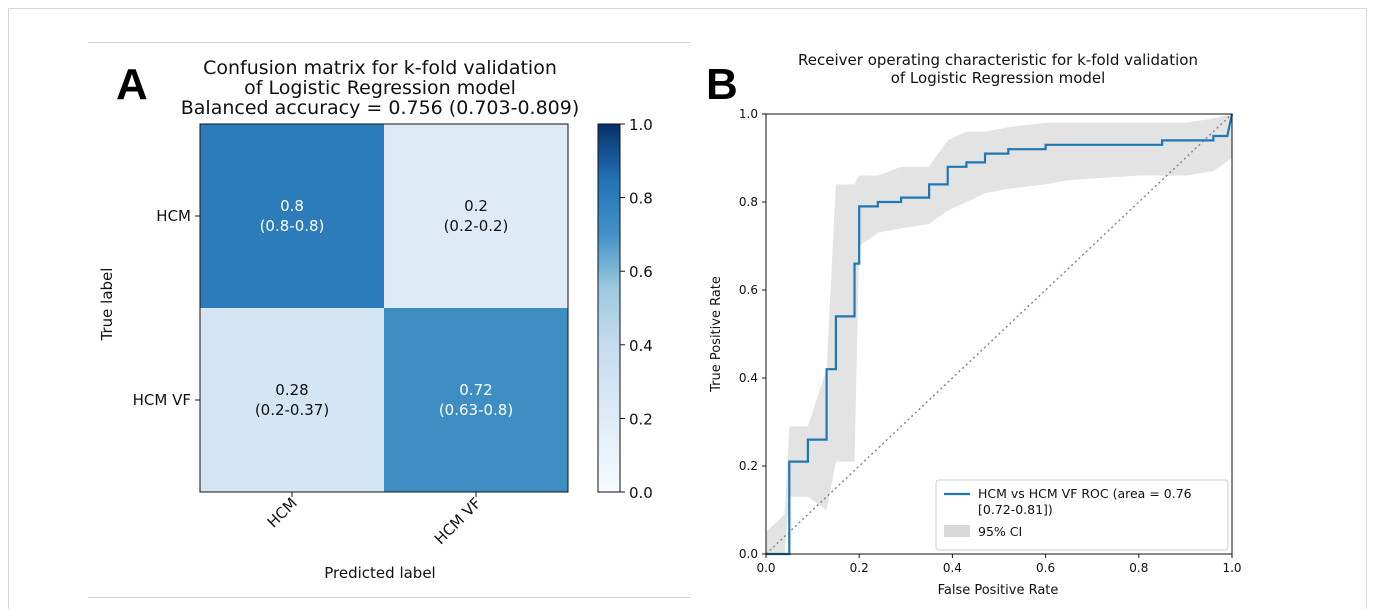 The width and height of the screenshot is (1374, 610). What do you see at coordinates (476, 410) in the screenshot?
I see `cm-cell-ci: (0.63-0.8)` at bounding box center [476, 410].